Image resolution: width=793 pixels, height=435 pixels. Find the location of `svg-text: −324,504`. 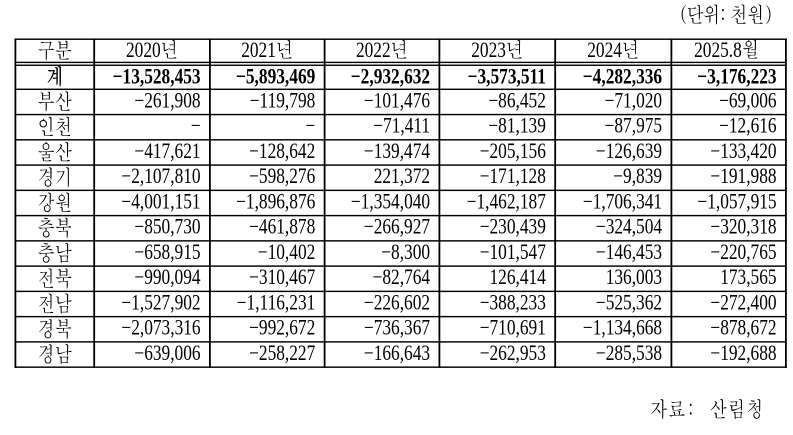

svg-text: −324,504 is located at coordinates (629, 227).